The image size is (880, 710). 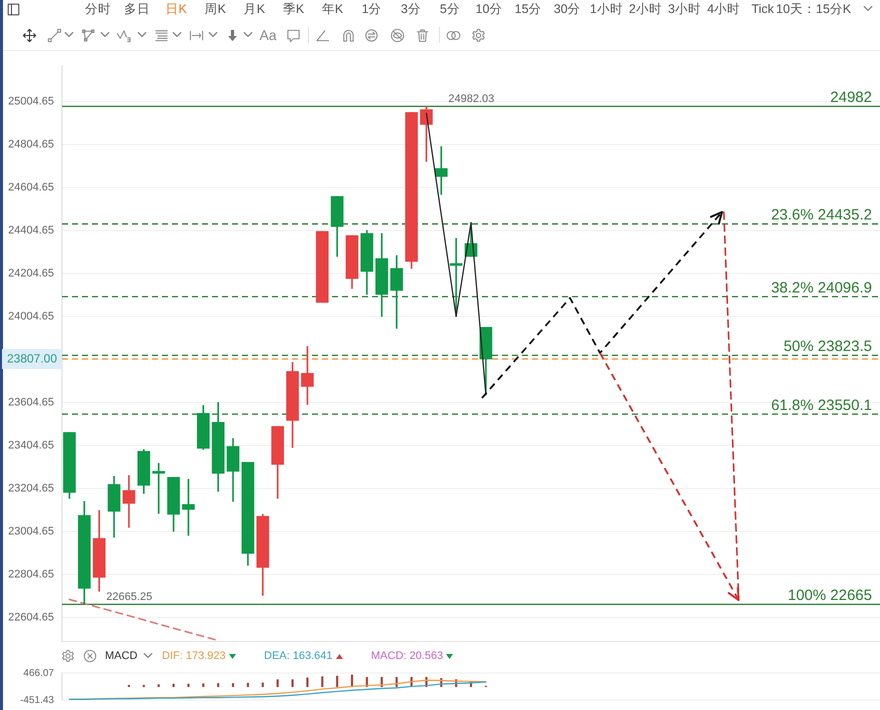 What do you see at coordinates (176, 9) in the screenshot?
I see `tab-label: 日K` at bounding box center [176, 9].